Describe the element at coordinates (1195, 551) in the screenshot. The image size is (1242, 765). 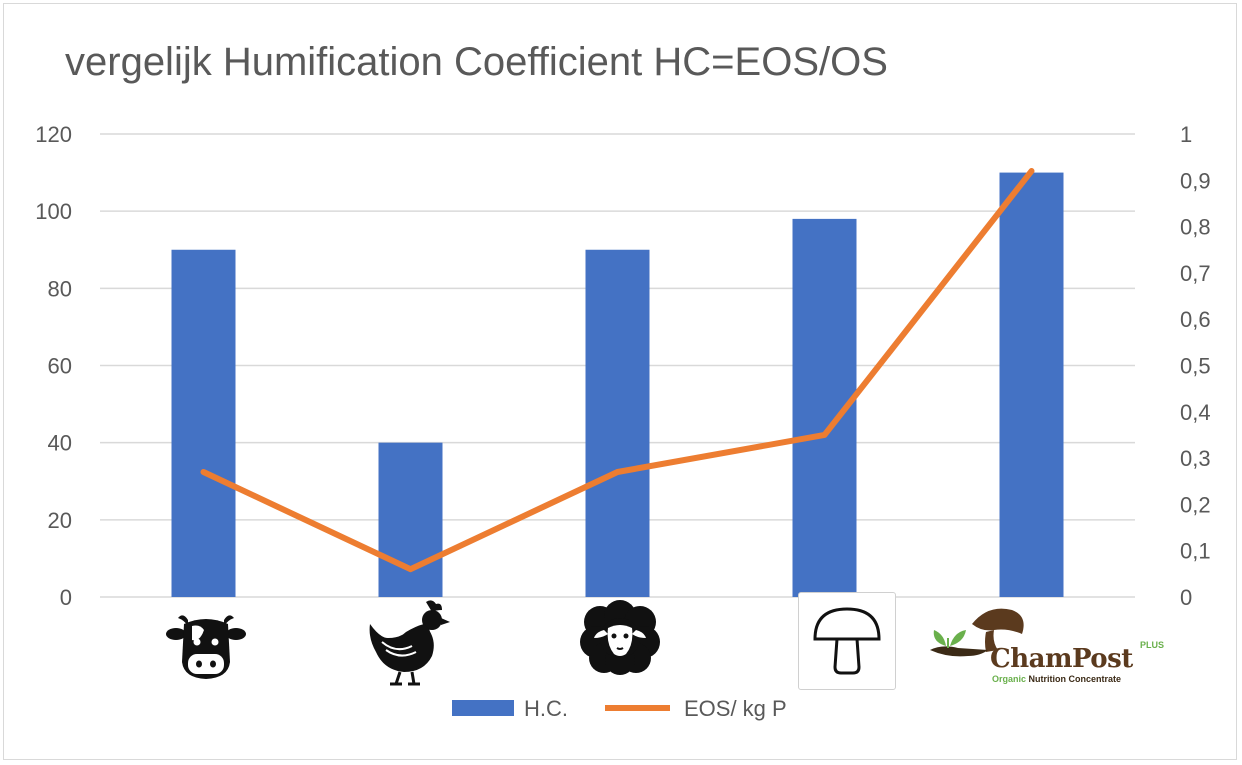
I see `right-tick-label: 0,1` at that location.